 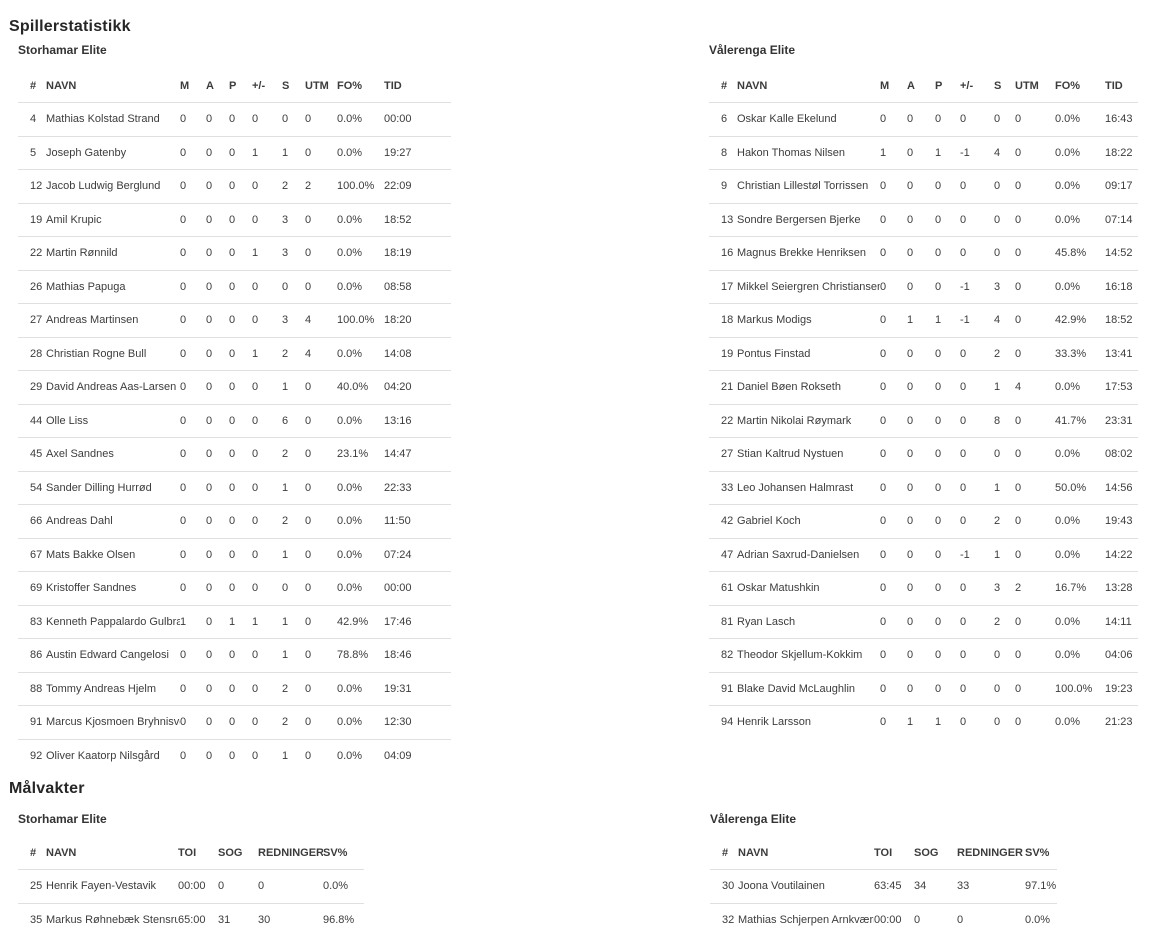 What do you see at coordinates (923, 588) in the screenshot?
I see `player-row: 61 Oskar Matushkin 0 0 0 0 3 2 16.7% 13:28` at bounding box center [923, 588].